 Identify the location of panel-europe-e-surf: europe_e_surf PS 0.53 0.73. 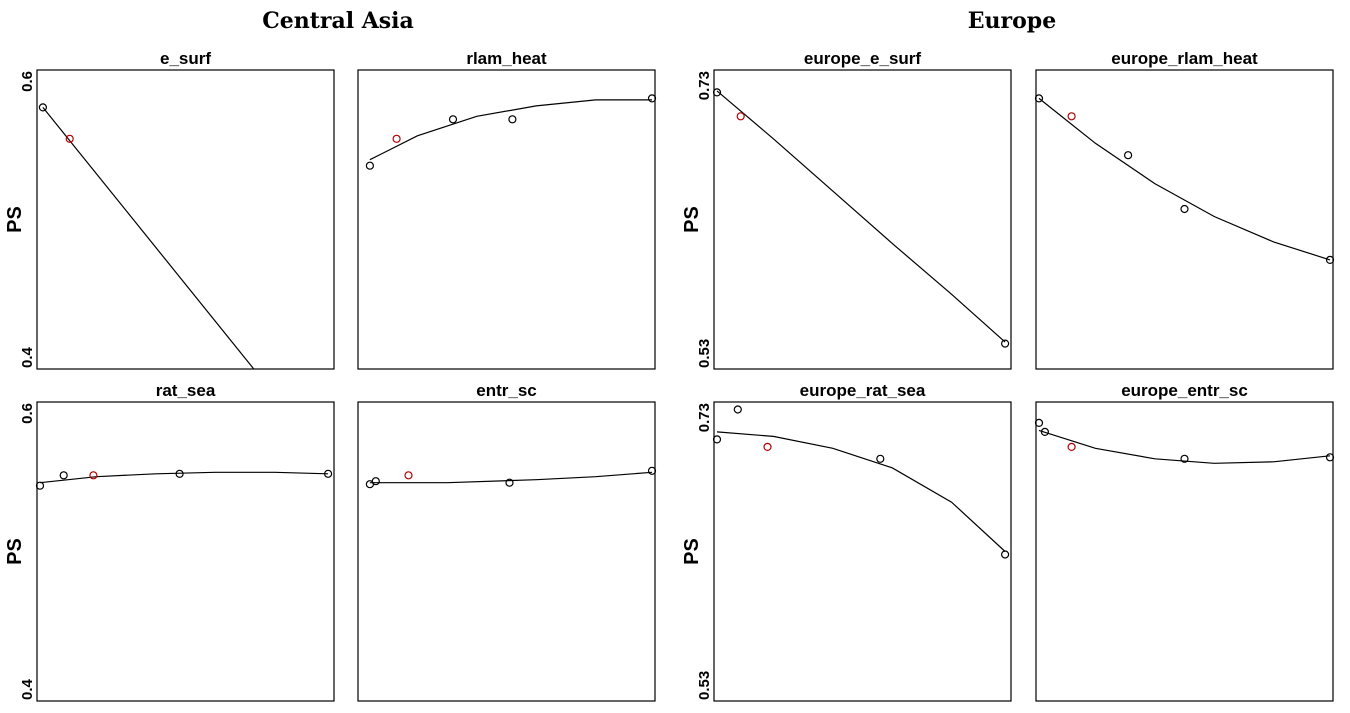
(846, 209).